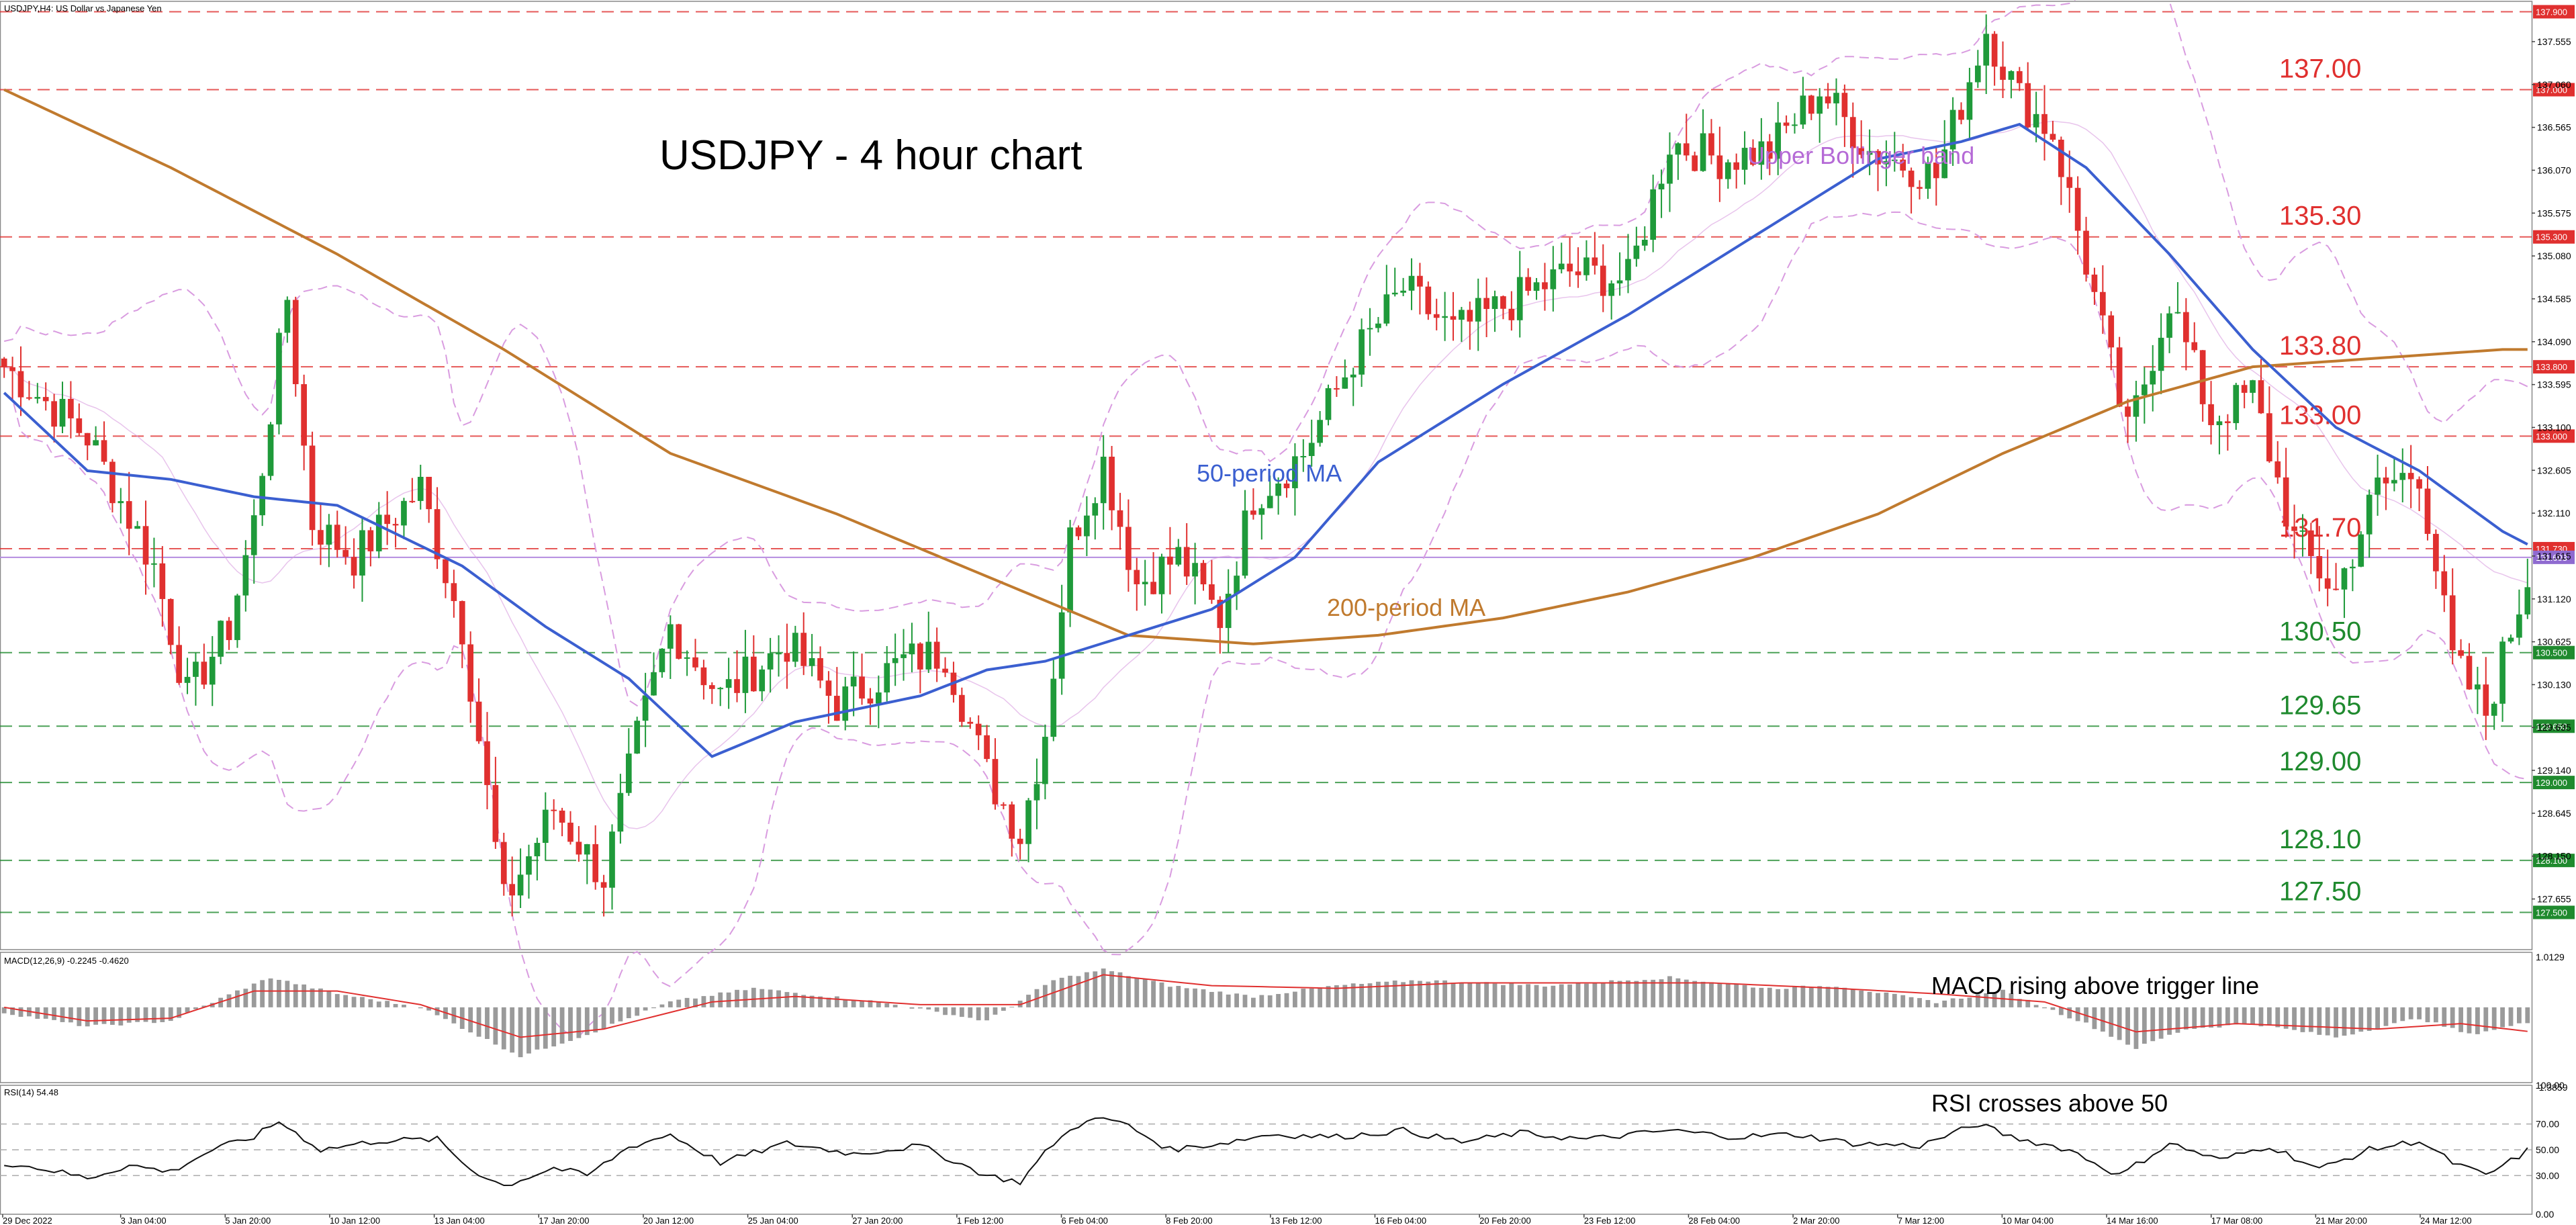 The image size is (2576, 1225). I want to click on y-tick-label: 137.555, so click(2554, 41).